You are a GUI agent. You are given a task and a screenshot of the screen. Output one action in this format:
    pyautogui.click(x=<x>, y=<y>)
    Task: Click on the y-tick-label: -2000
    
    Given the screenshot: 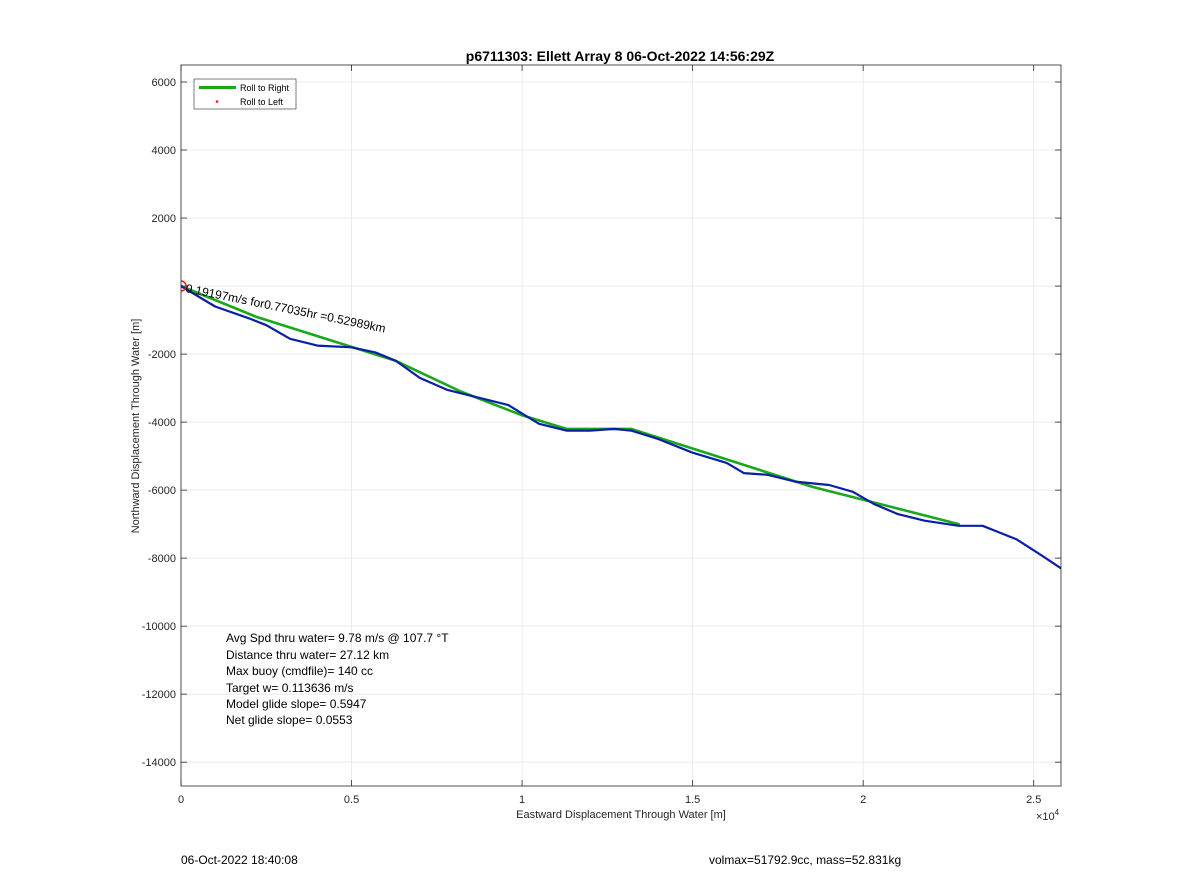 What is the action you would take?
    pyautogui.click(x=162, y=355)
    